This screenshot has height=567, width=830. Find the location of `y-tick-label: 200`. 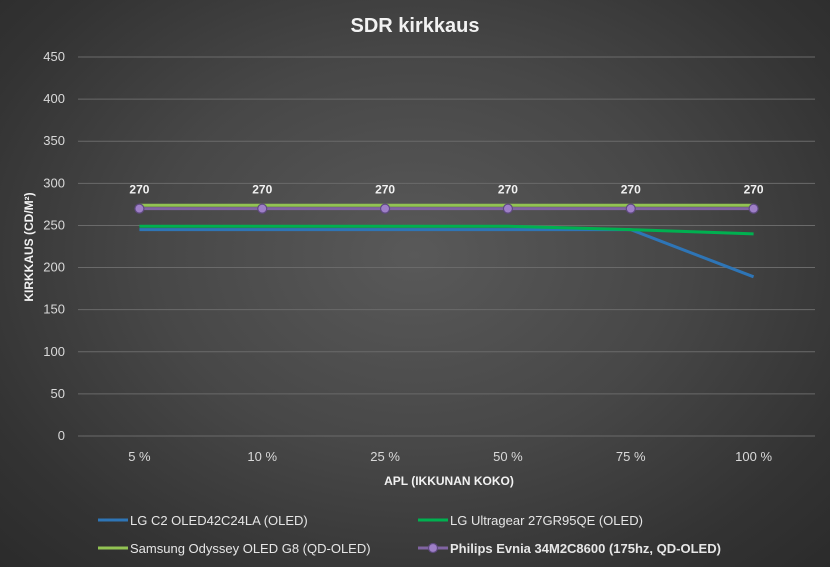

y-tick-label: 200 is located at coordinates (54, 267).